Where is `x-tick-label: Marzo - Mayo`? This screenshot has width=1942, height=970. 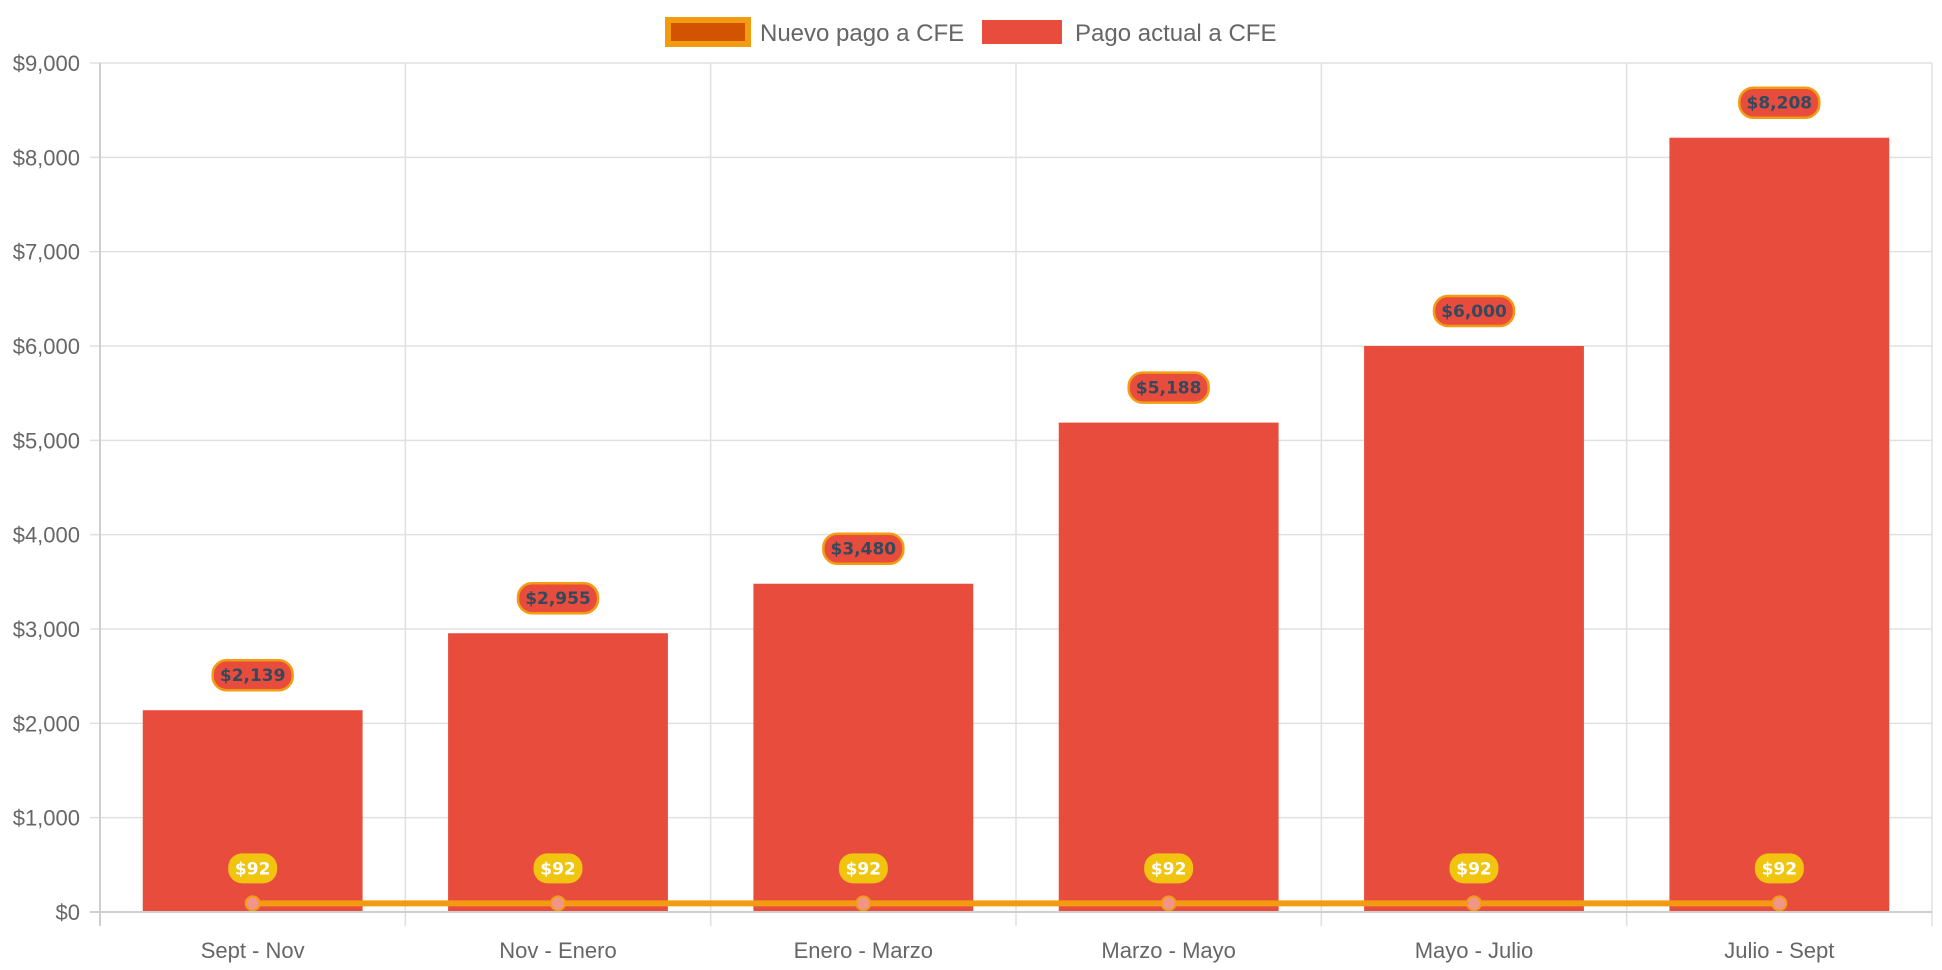
x-tick-label: Marzo - Mayo is located at coordinates (1168, 950).